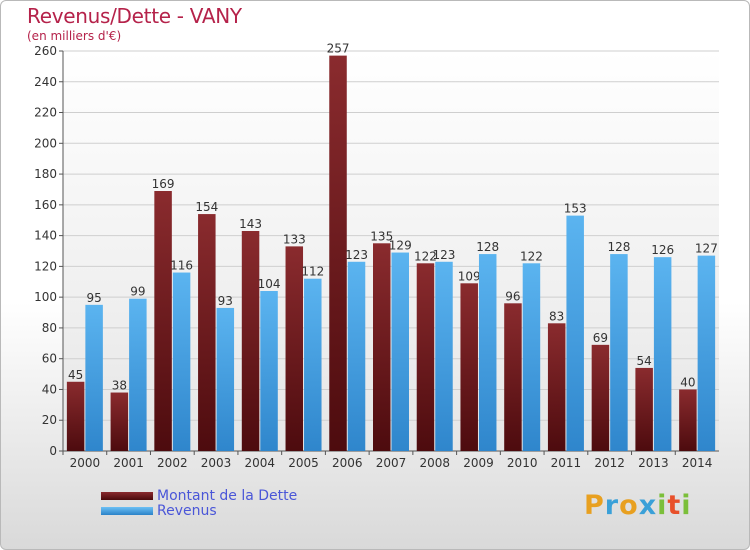 The image size is (750, 550). What do you see at coordinates (74, 36) in the screenshot?
I see `chart-subtitle: (en milliers d'€)` at bounding box center [74, 36].